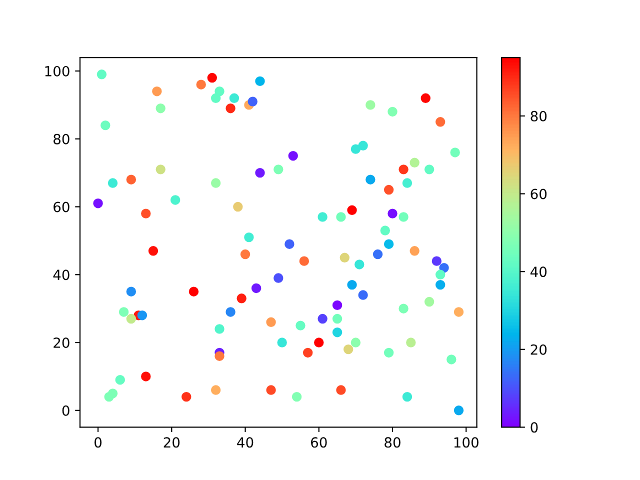 The height and width of the screenshot is (480, 640). Describe the element at coordinates (466, 442) in the screenshot. I see `x-tick-label: 100` at that location.